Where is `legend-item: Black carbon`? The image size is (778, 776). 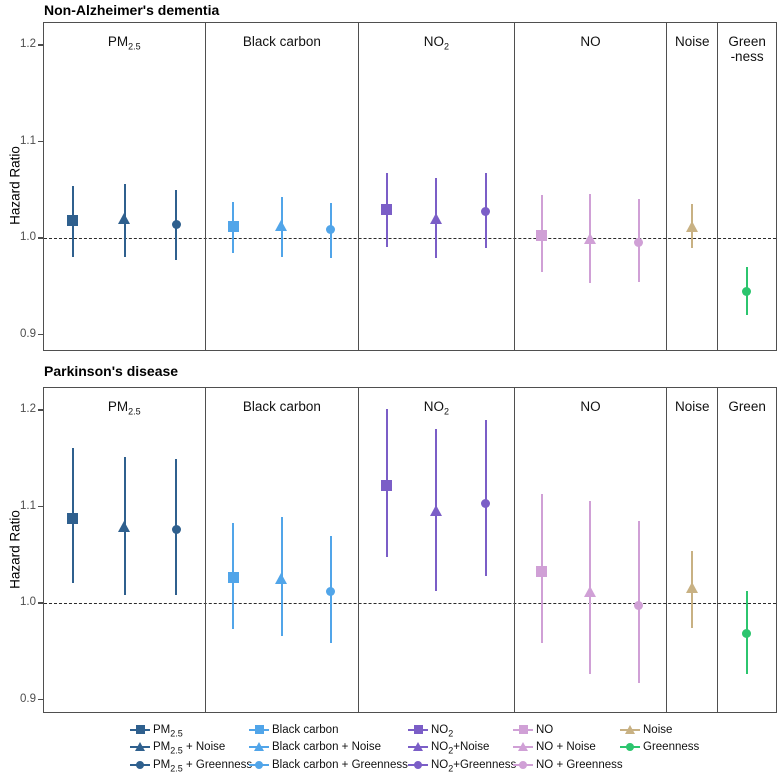 legend-item: Black carbon is located at coordinates (328, 730).